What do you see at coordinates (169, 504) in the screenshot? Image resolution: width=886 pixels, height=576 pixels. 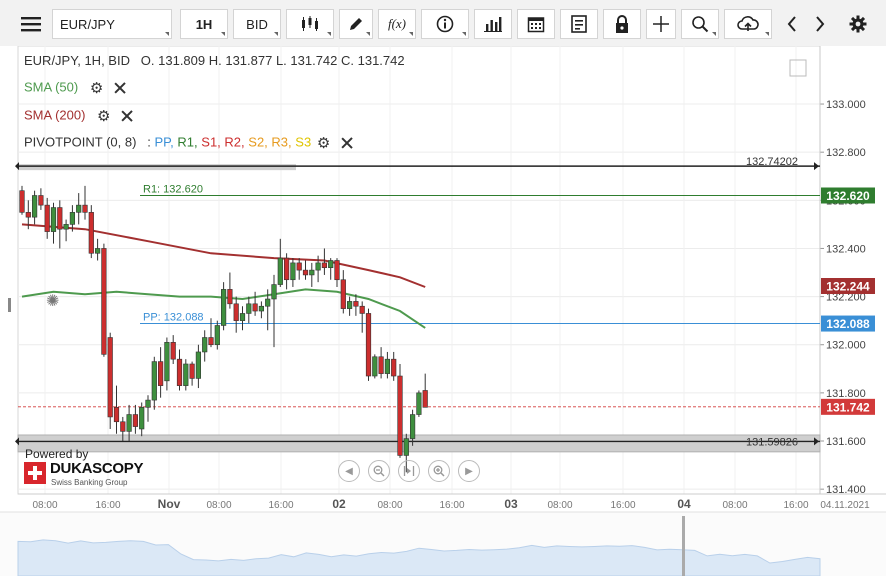 I see `x-tick-label: Nov` at bounding box center [169, 504].